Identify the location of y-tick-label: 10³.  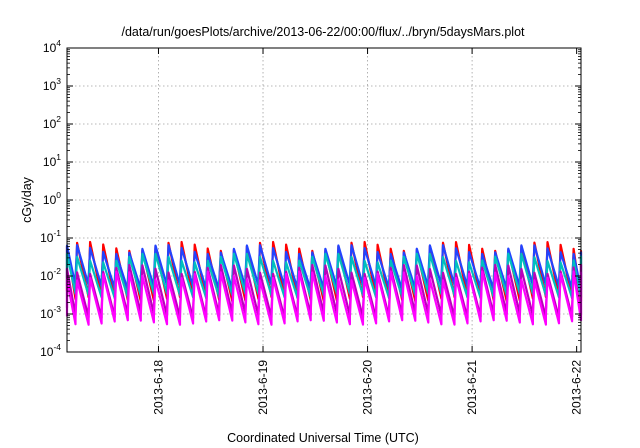
(52, 84).